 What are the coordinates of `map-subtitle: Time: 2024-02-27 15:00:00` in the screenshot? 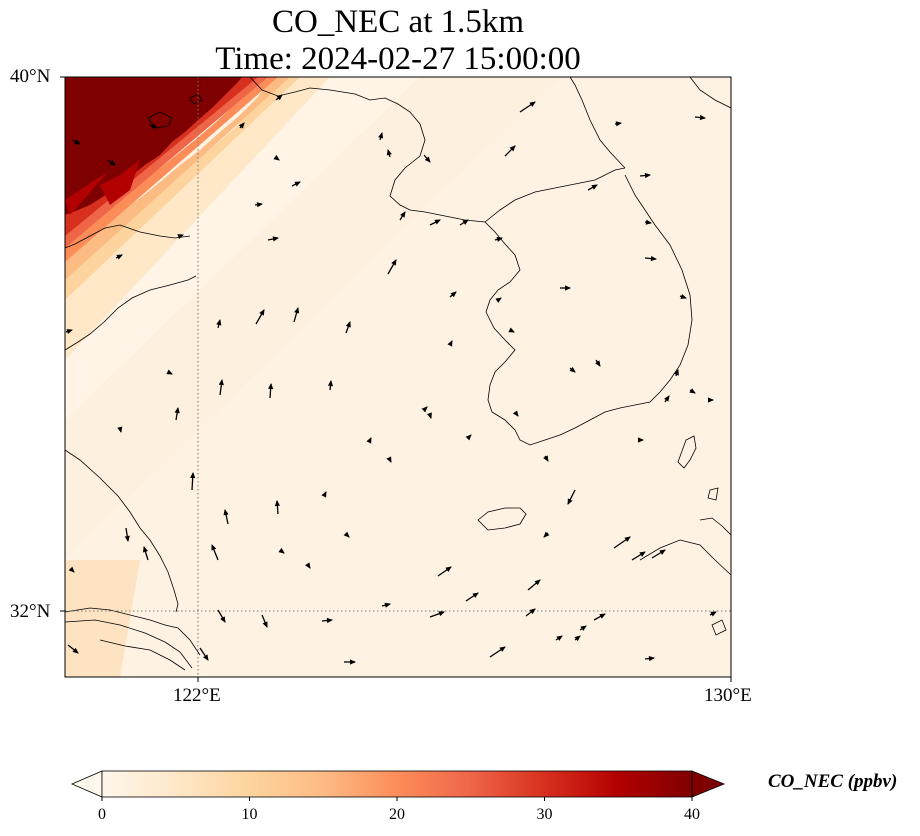 It's located at (398, 59).